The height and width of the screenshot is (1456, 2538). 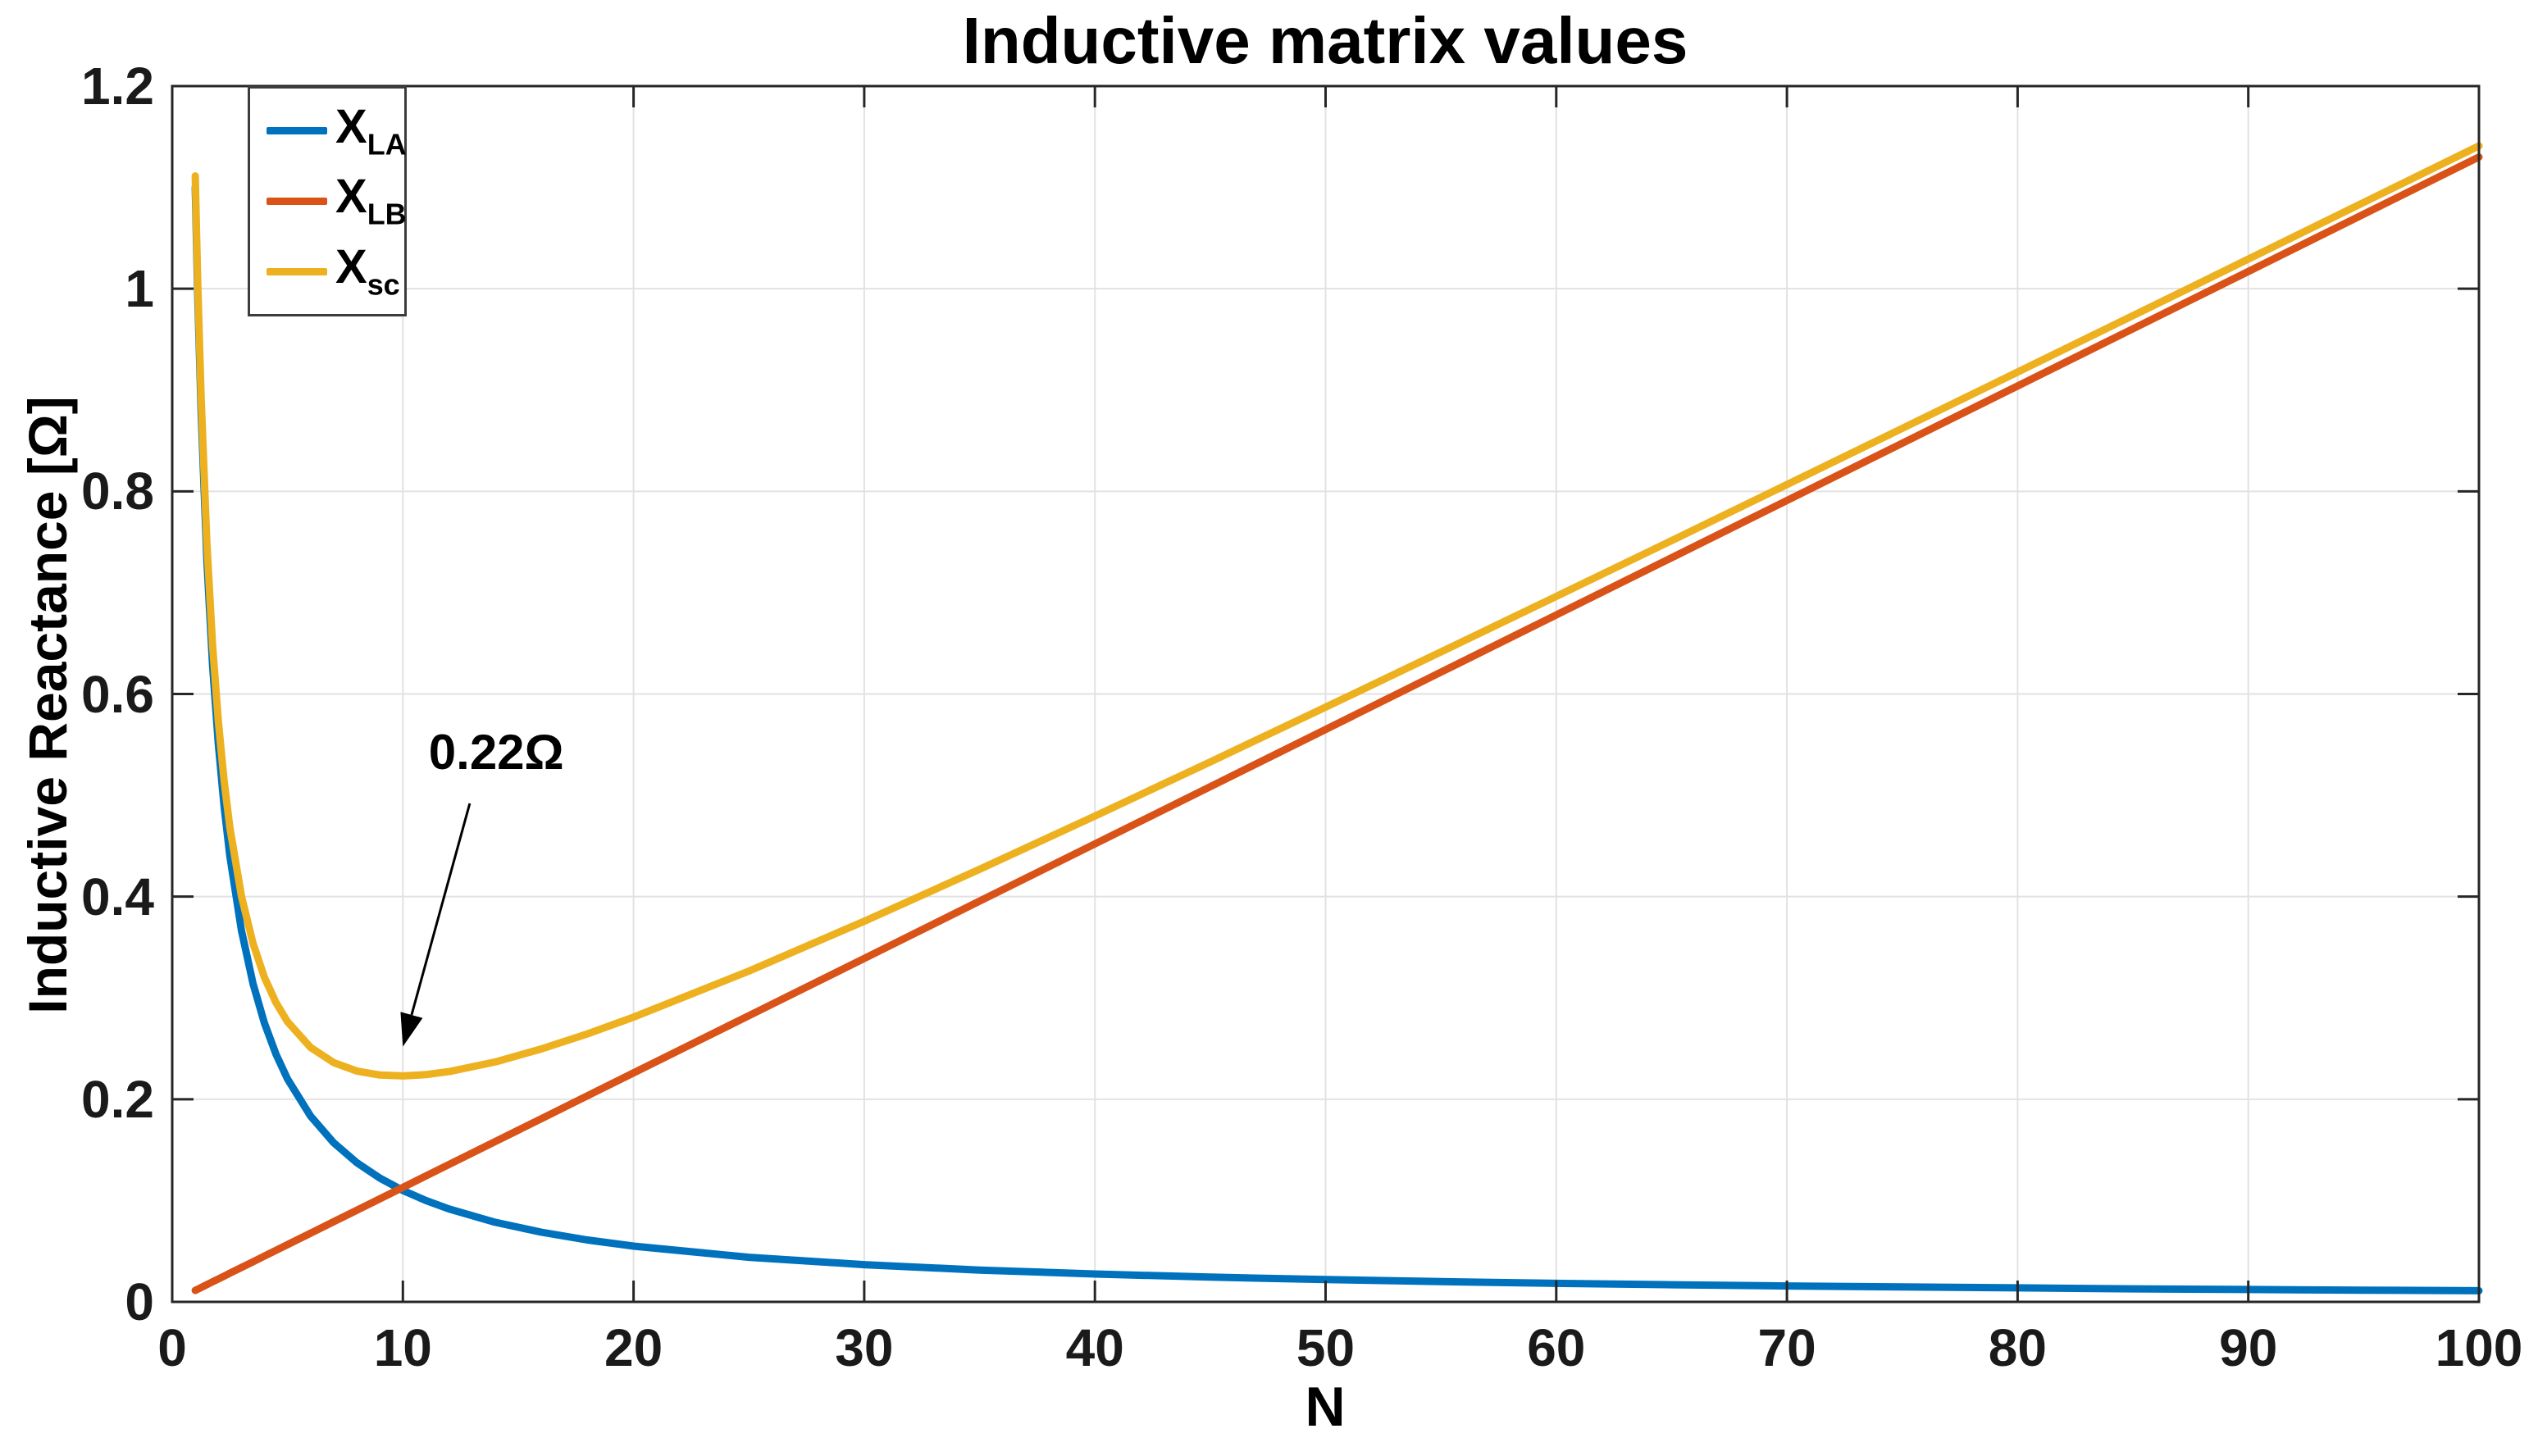 I want to click on y-tick-label-1.2: 1.2, so click(x=117, y=86).